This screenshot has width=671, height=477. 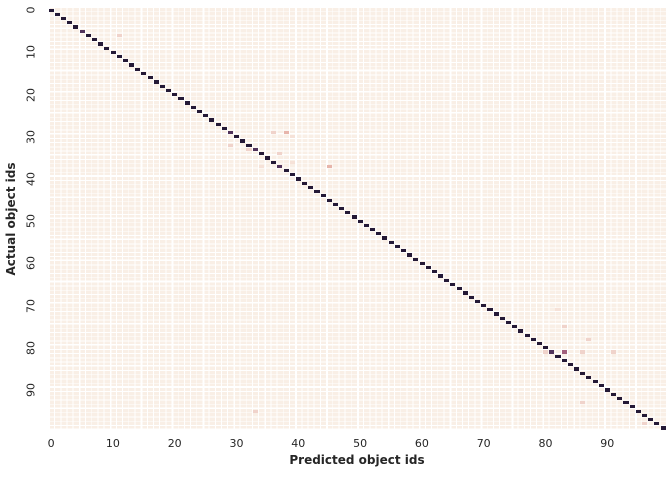 I want to click on y-tick-label: 20, so click(x=31, y=94).